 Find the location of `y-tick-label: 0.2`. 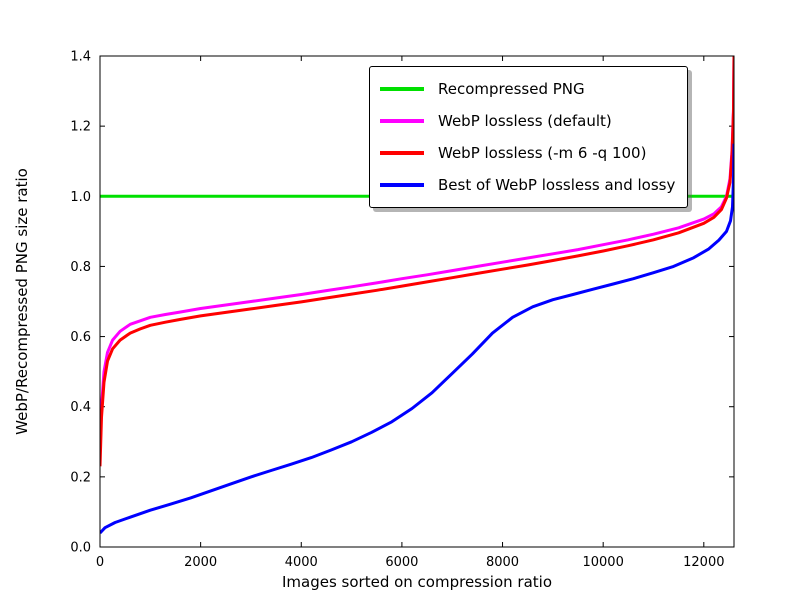

y-tick-label: 0.2 is located at coordinates (80, 477).